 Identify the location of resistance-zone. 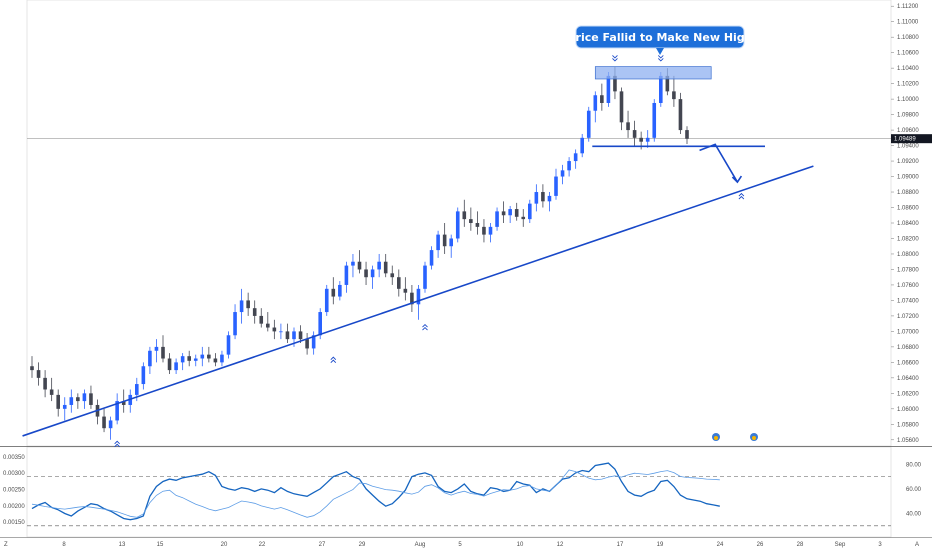
(653, 73).